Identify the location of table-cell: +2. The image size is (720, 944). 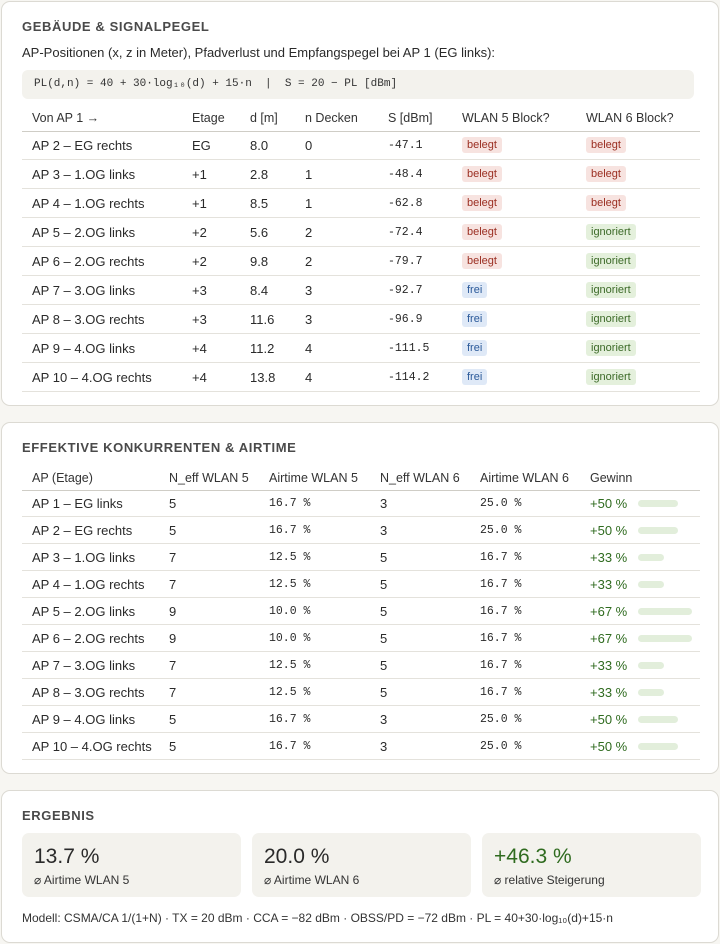
(199, 261).